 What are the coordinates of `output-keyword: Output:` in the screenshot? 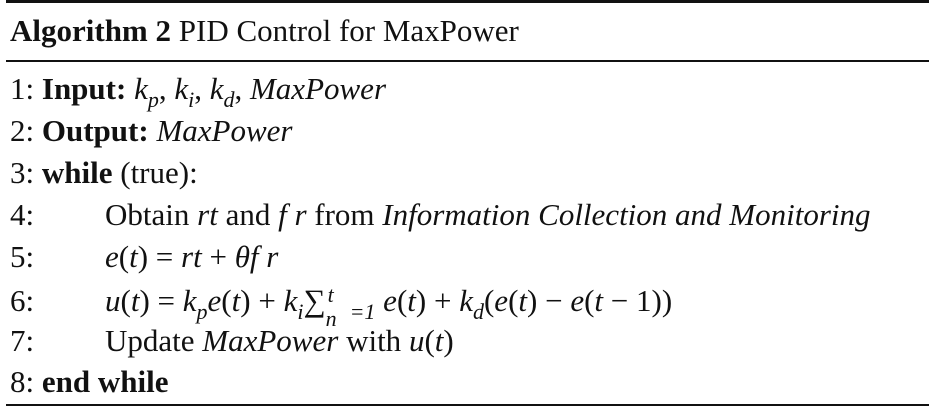 It's located at (95, 130).